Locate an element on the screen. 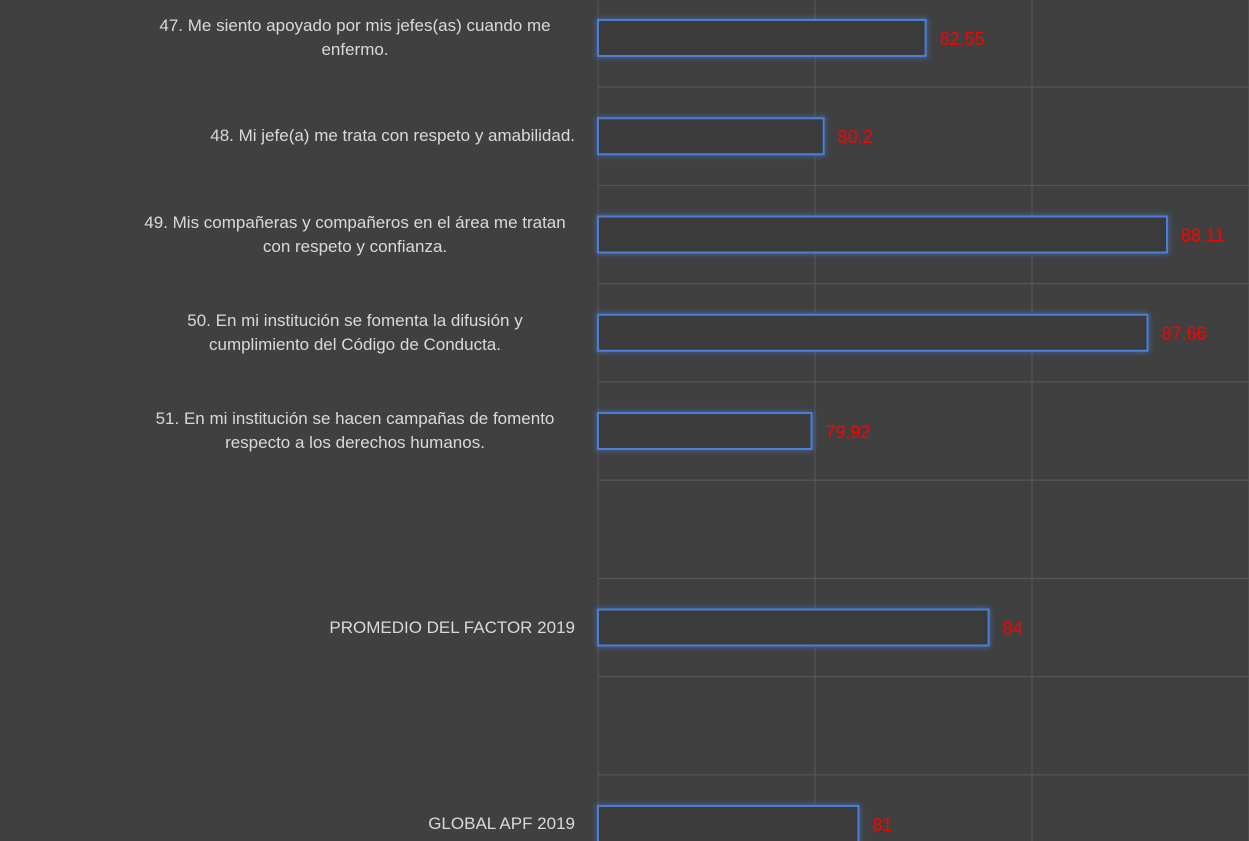 The height and width of the screenshot is (841, 1249). value-label: 80.2 is located at coordinates (855, 137).